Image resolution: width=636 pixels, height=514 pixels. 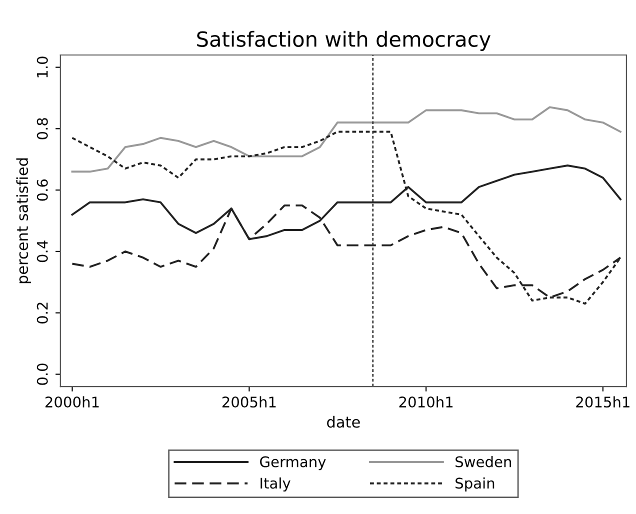 What do you see at coordinates (72, 402) in the screenshot?
I see `x-tick-label: 2000h1` at bounding box center [72, 402].